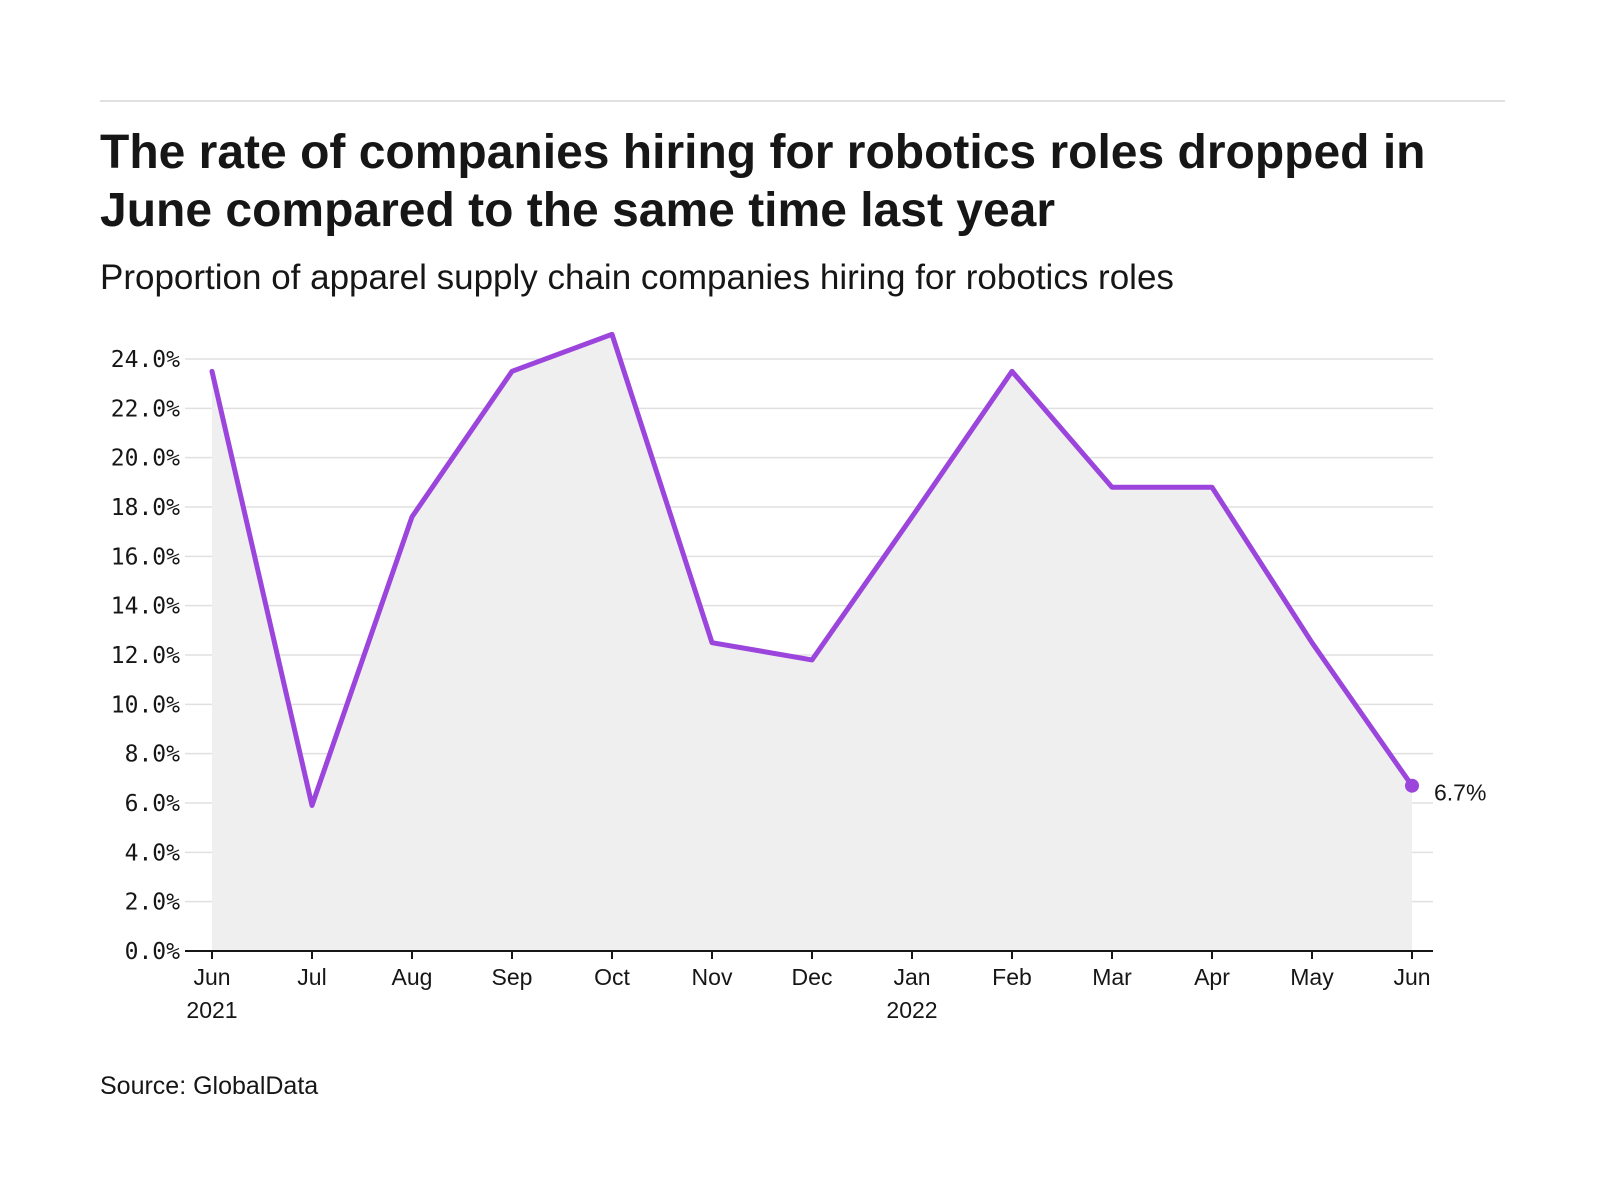  What do you see at coordinates (802, 101) in the screenshot?
I see `top-rule` at bounding box center [802, 101].